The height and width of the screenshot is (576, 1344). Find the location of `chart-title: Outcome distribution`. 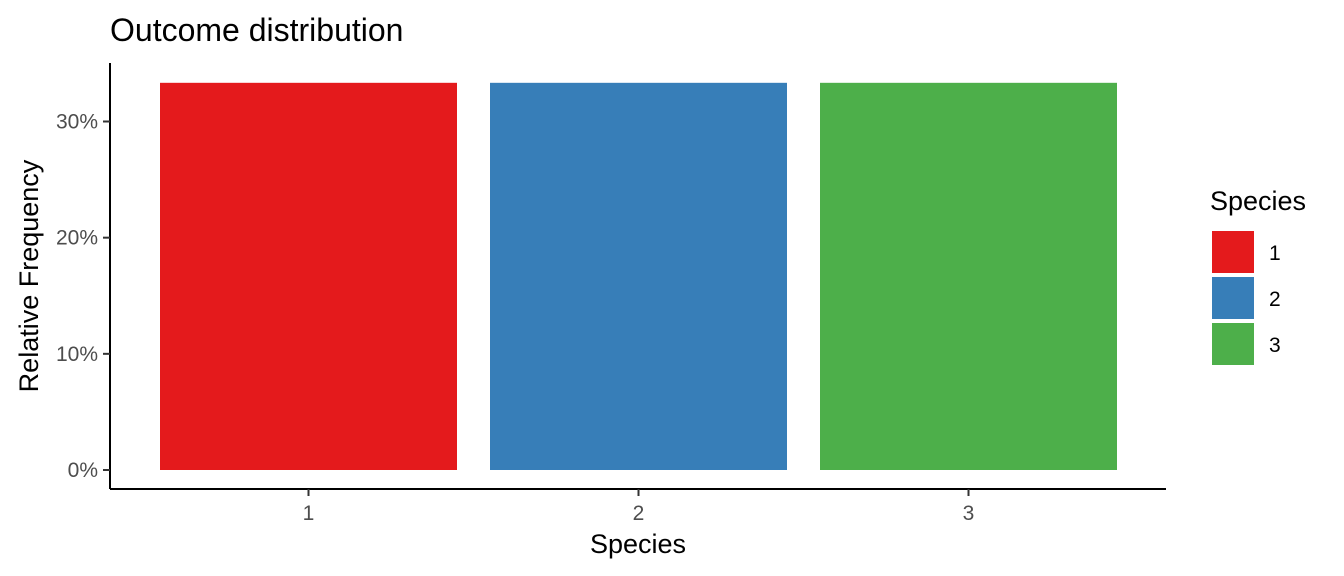

chart-title: Outcome distribution is located at coordinates (256, 30).